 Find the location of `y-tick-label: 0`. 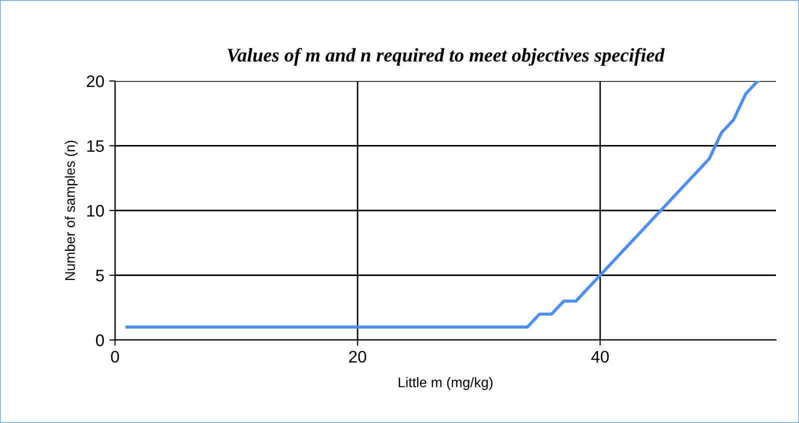

y-tick-label: 0 is located at coordinates (100, 340).